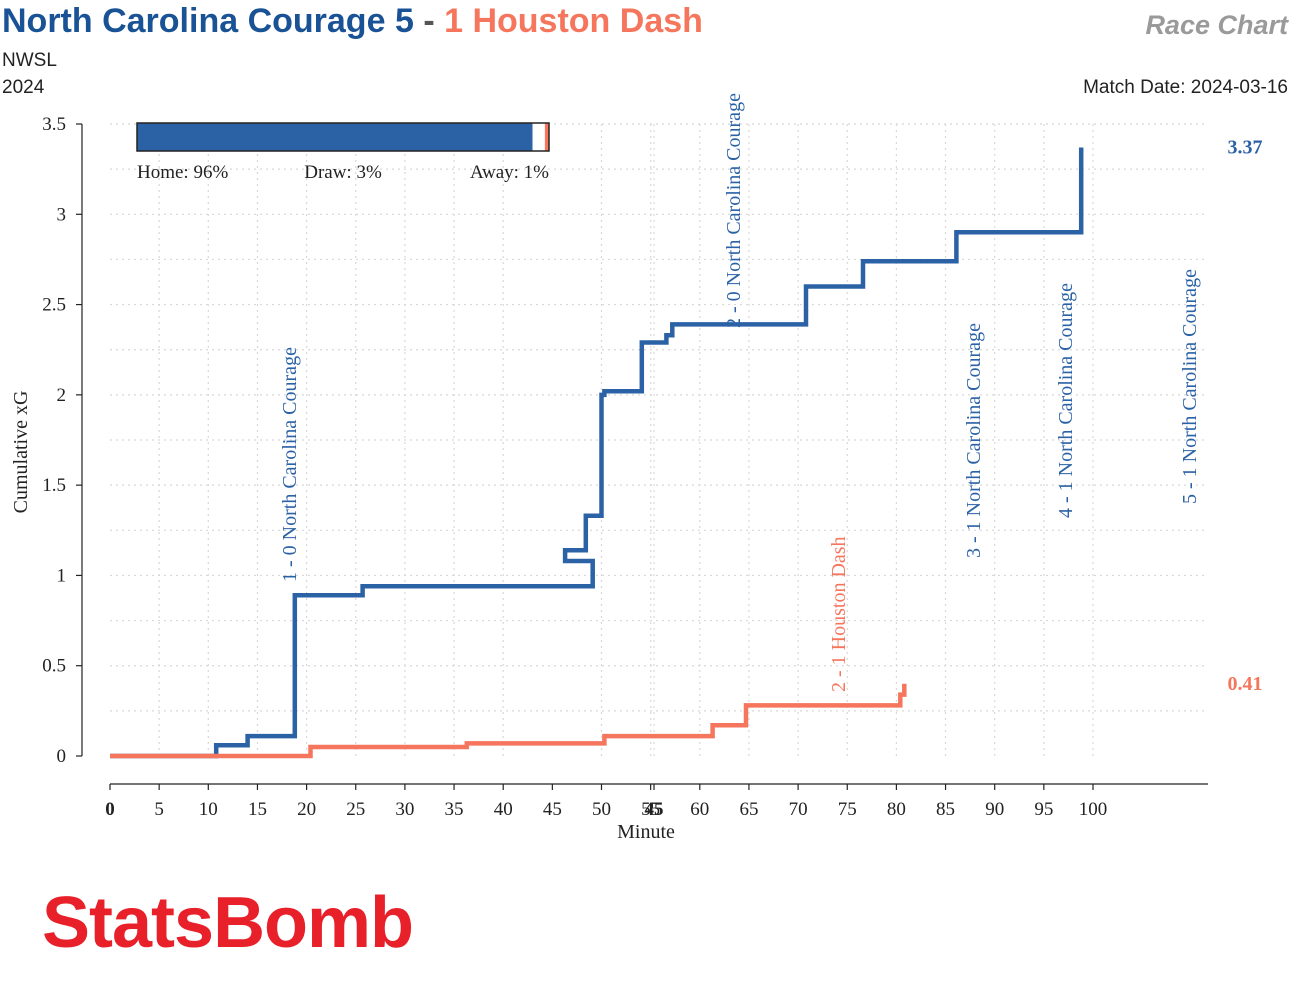  Describe the element at coordinates (699, 809) in the screenshot. I see `x-tick-label: 60` at that location.